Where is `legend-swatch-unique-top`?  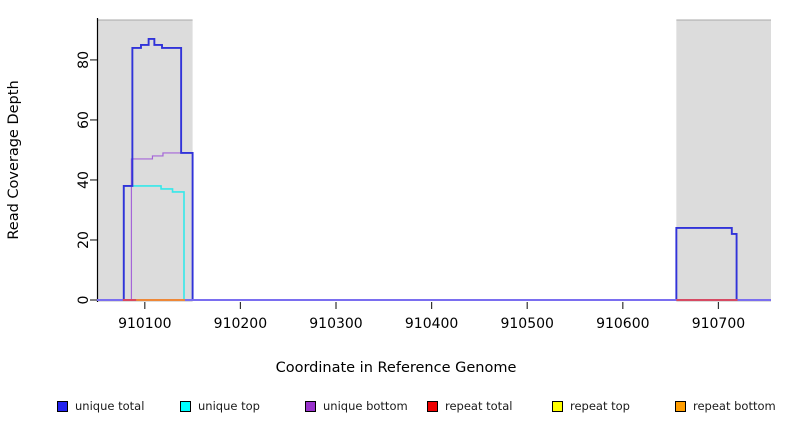 legend-swatch-unique-top is located at coordinates (185, 406).